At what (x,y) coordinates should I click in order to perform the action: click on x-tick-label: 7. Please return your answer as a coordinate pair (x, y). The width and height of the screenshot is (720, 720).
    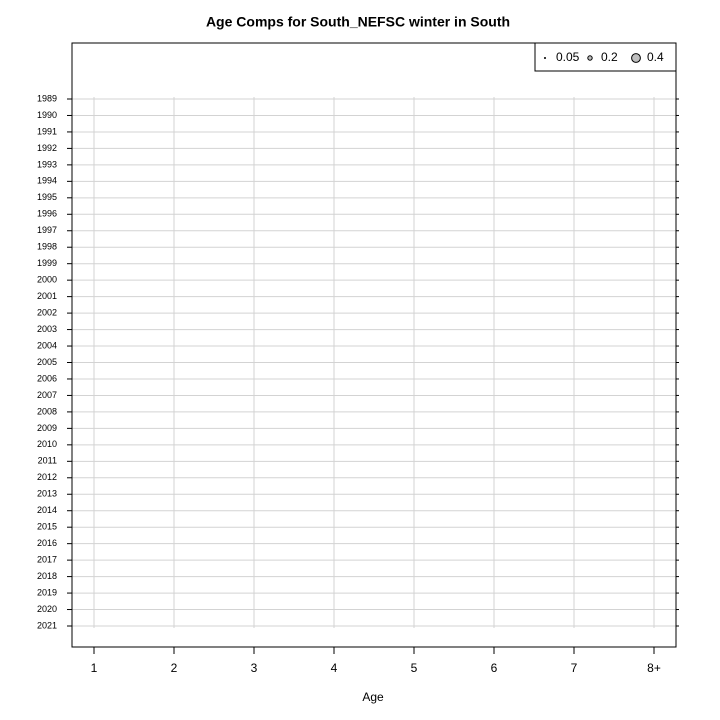
    Looking at the image, I should click on (574, 668).